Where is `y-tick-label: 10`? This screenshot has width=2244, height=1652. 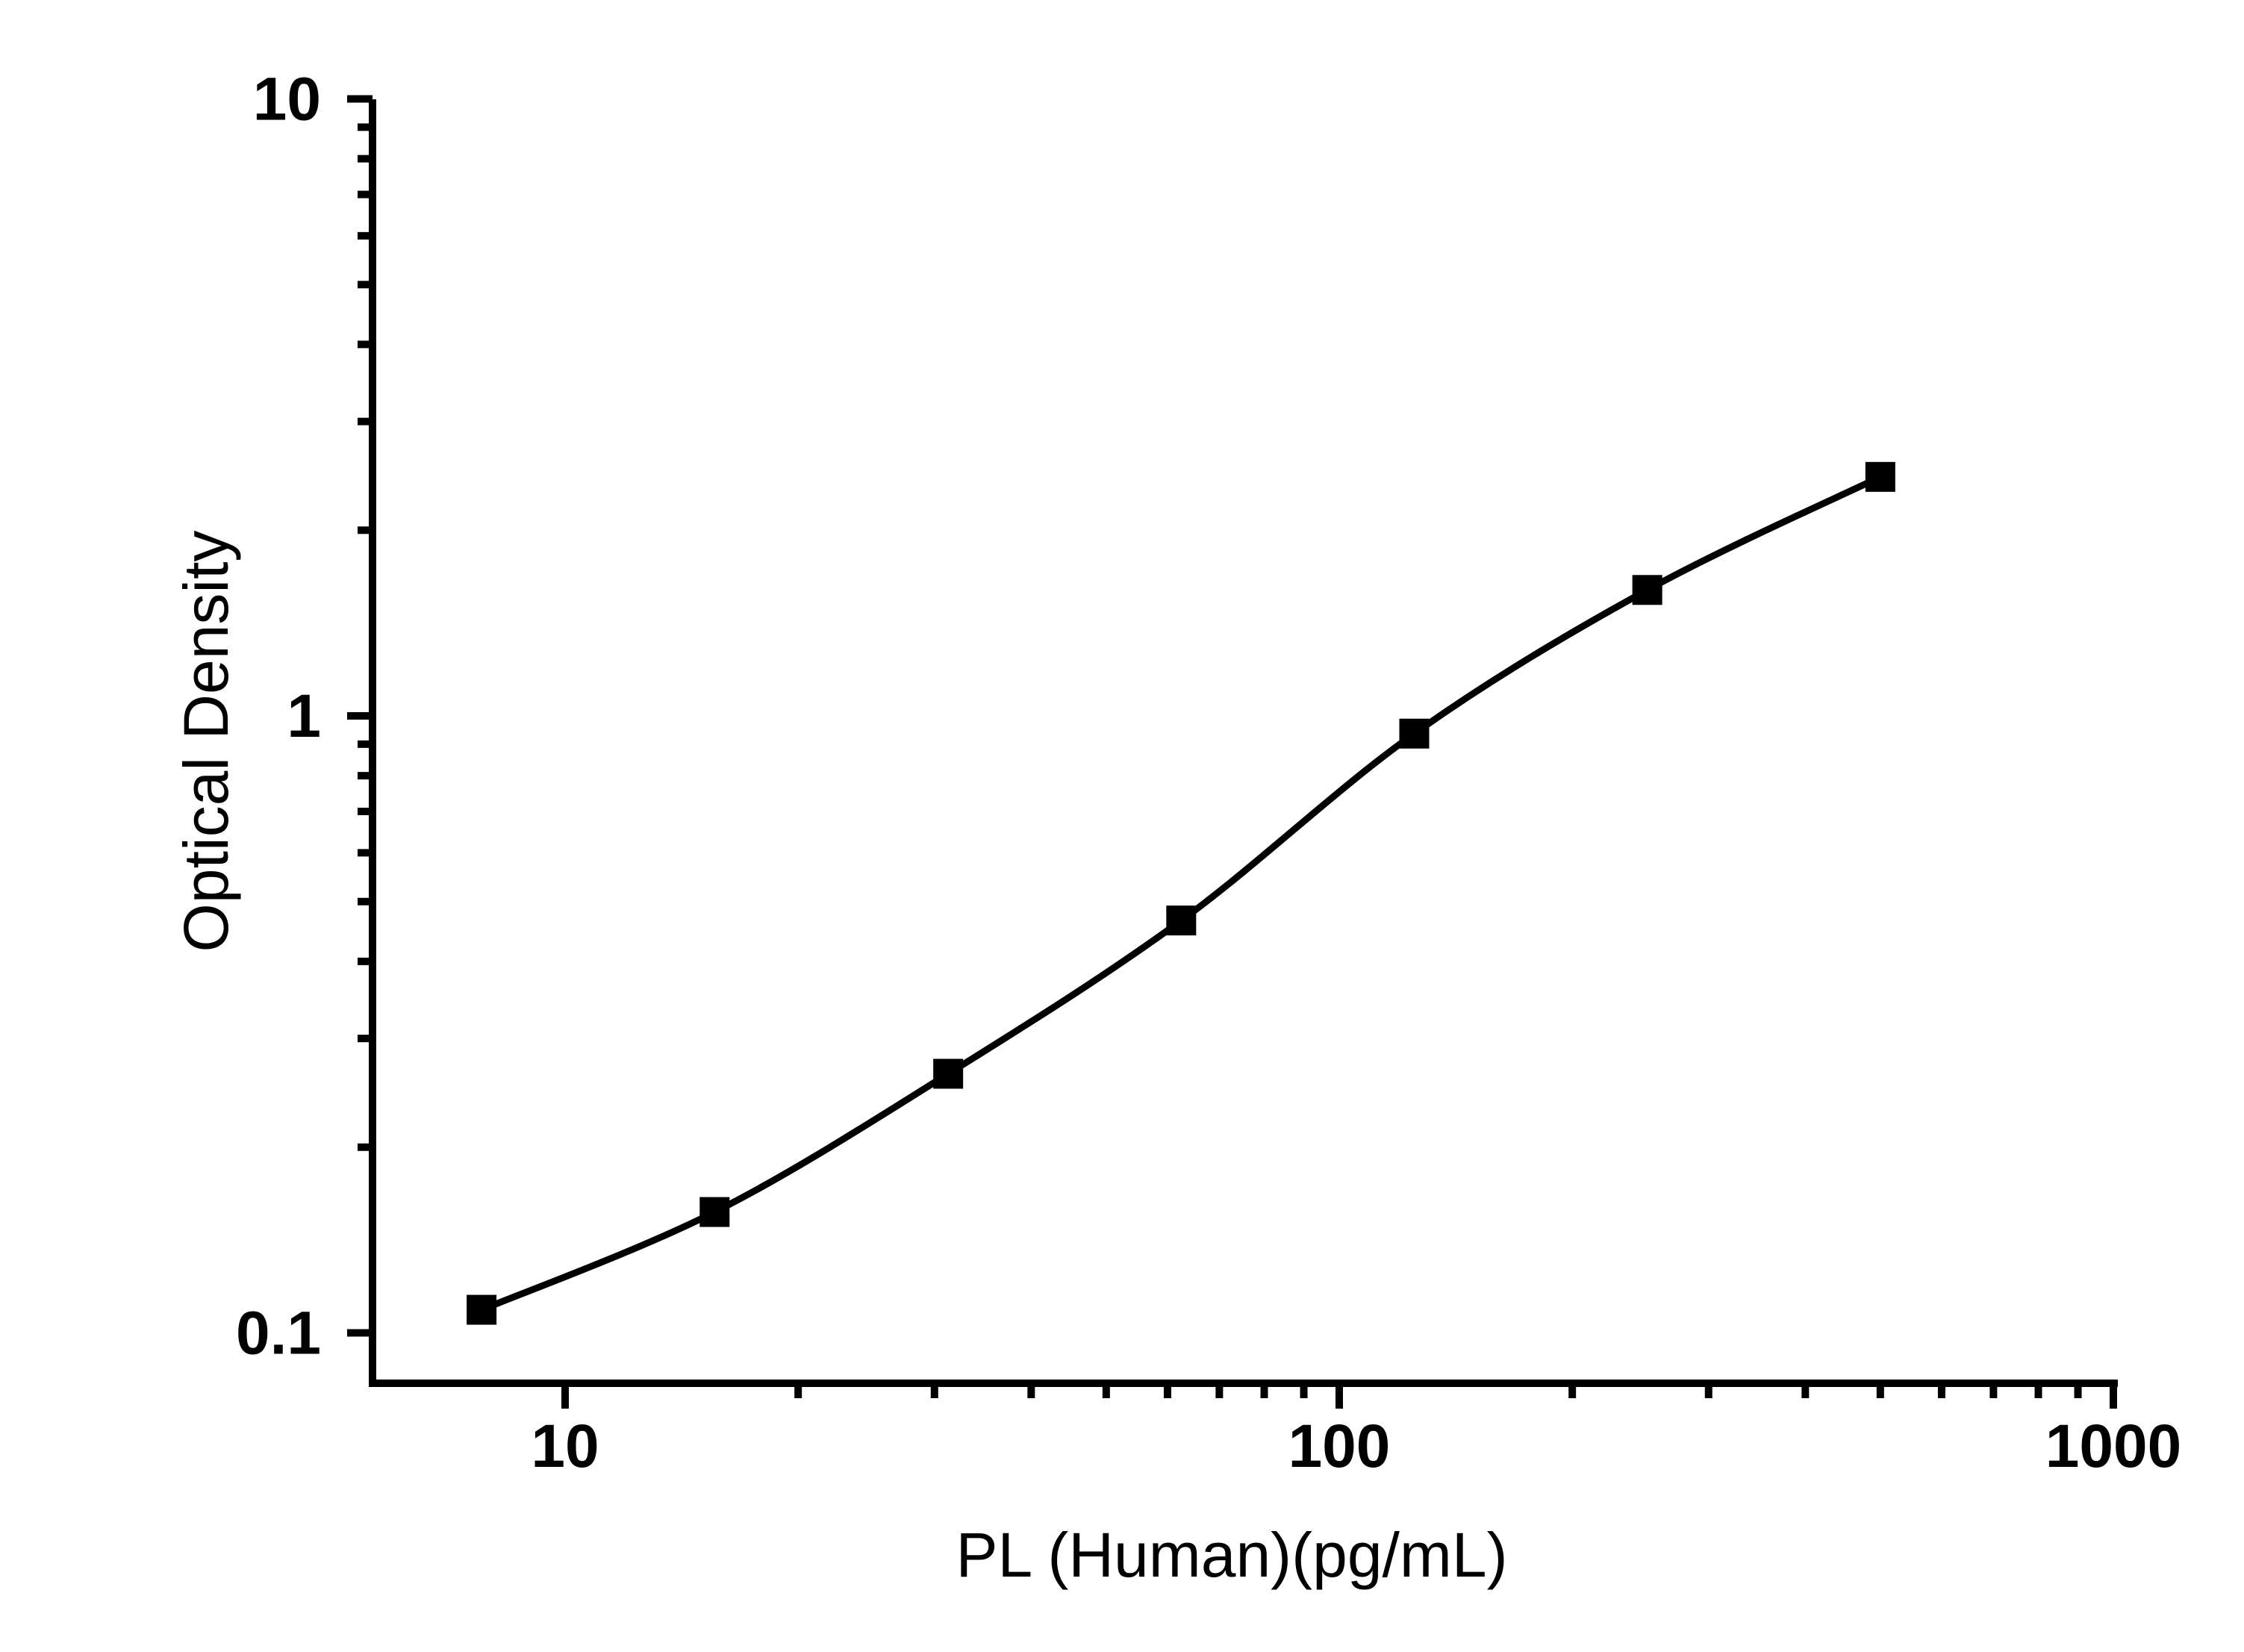
y-tick-label: 10 is located at coordinates (287, 100).